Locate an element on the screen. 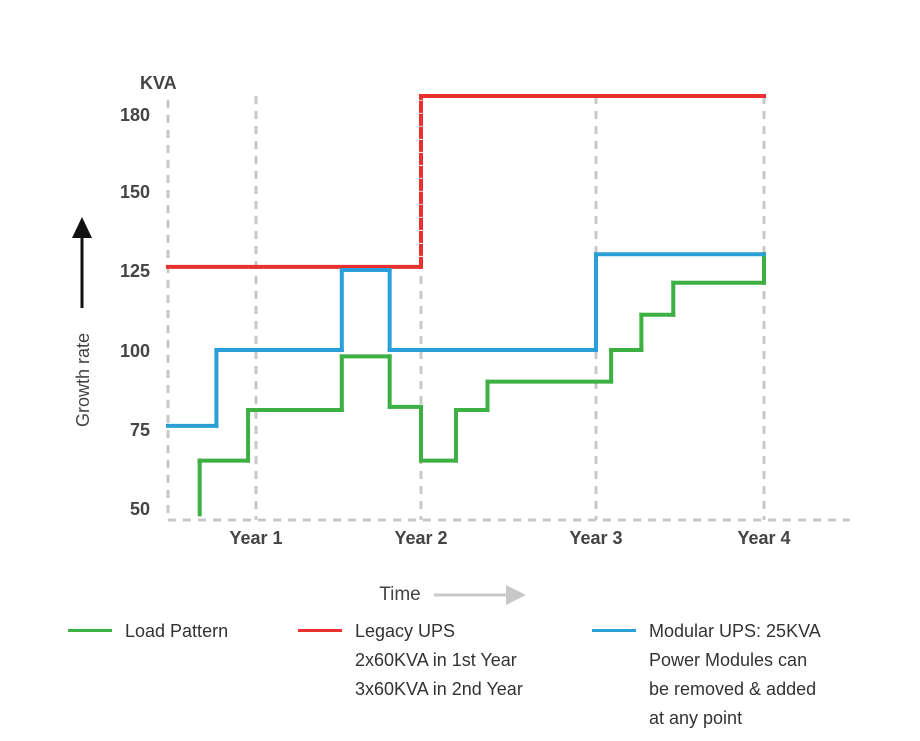  legend-text: 3x60KVA in 2nd Year is located at coordinates (439, 689).